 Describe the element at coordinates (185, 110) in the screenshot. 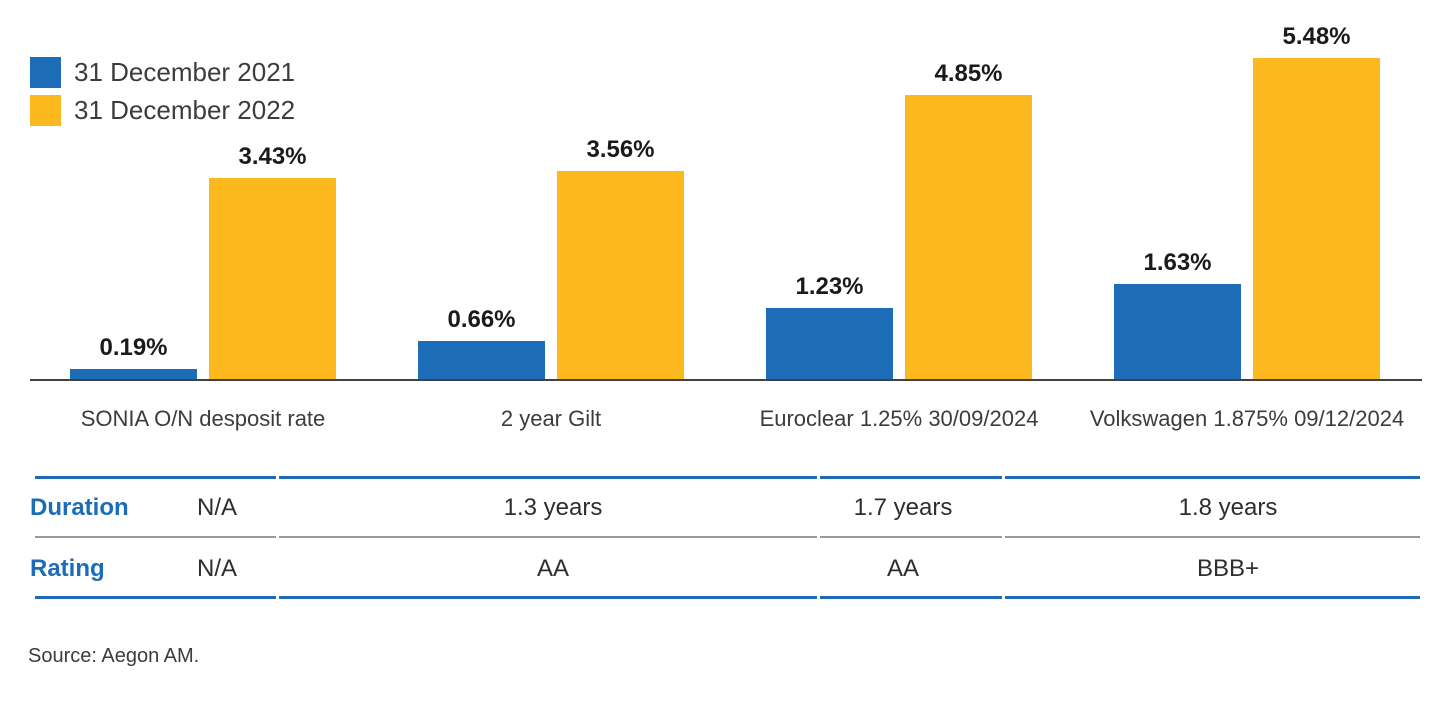

I see `legend-label-2022: 31 December 2022` at that location.